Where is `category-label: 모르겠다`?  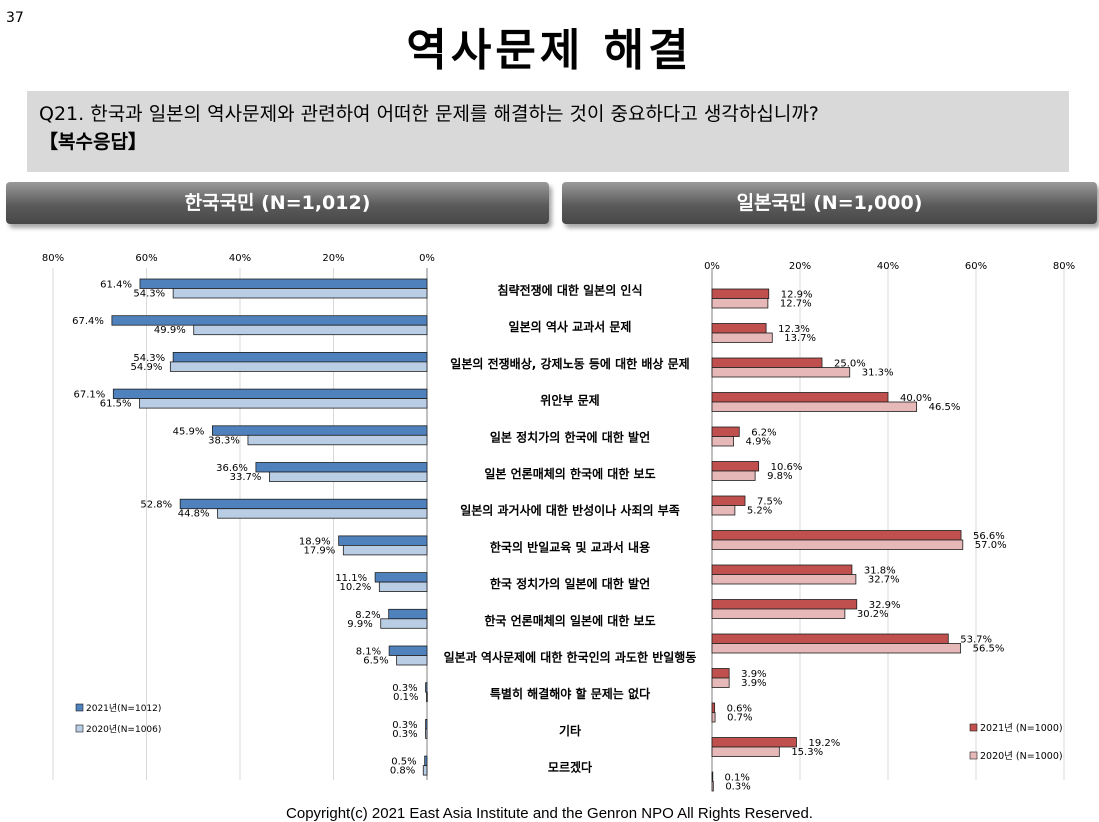
category-label: 모르겠다 is located at coordinates (570, 767).